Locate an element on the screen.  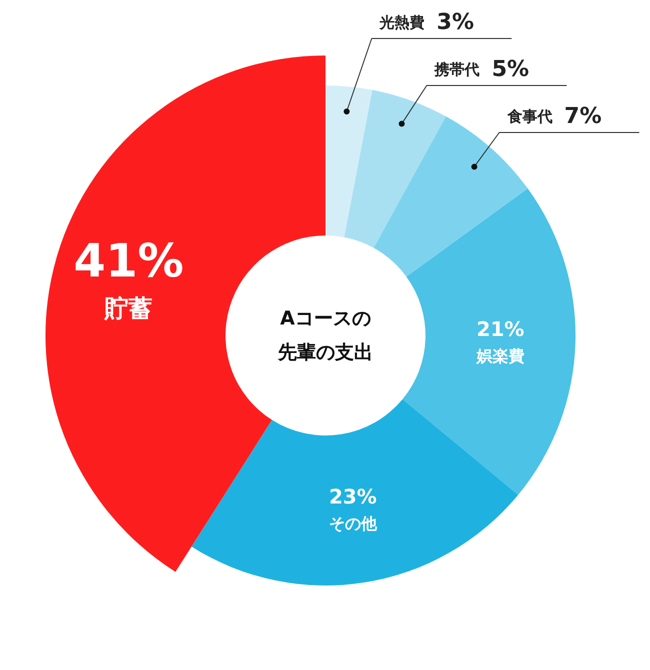
text: Aコースの先輩の支出 is located at coordinates (325, 336).